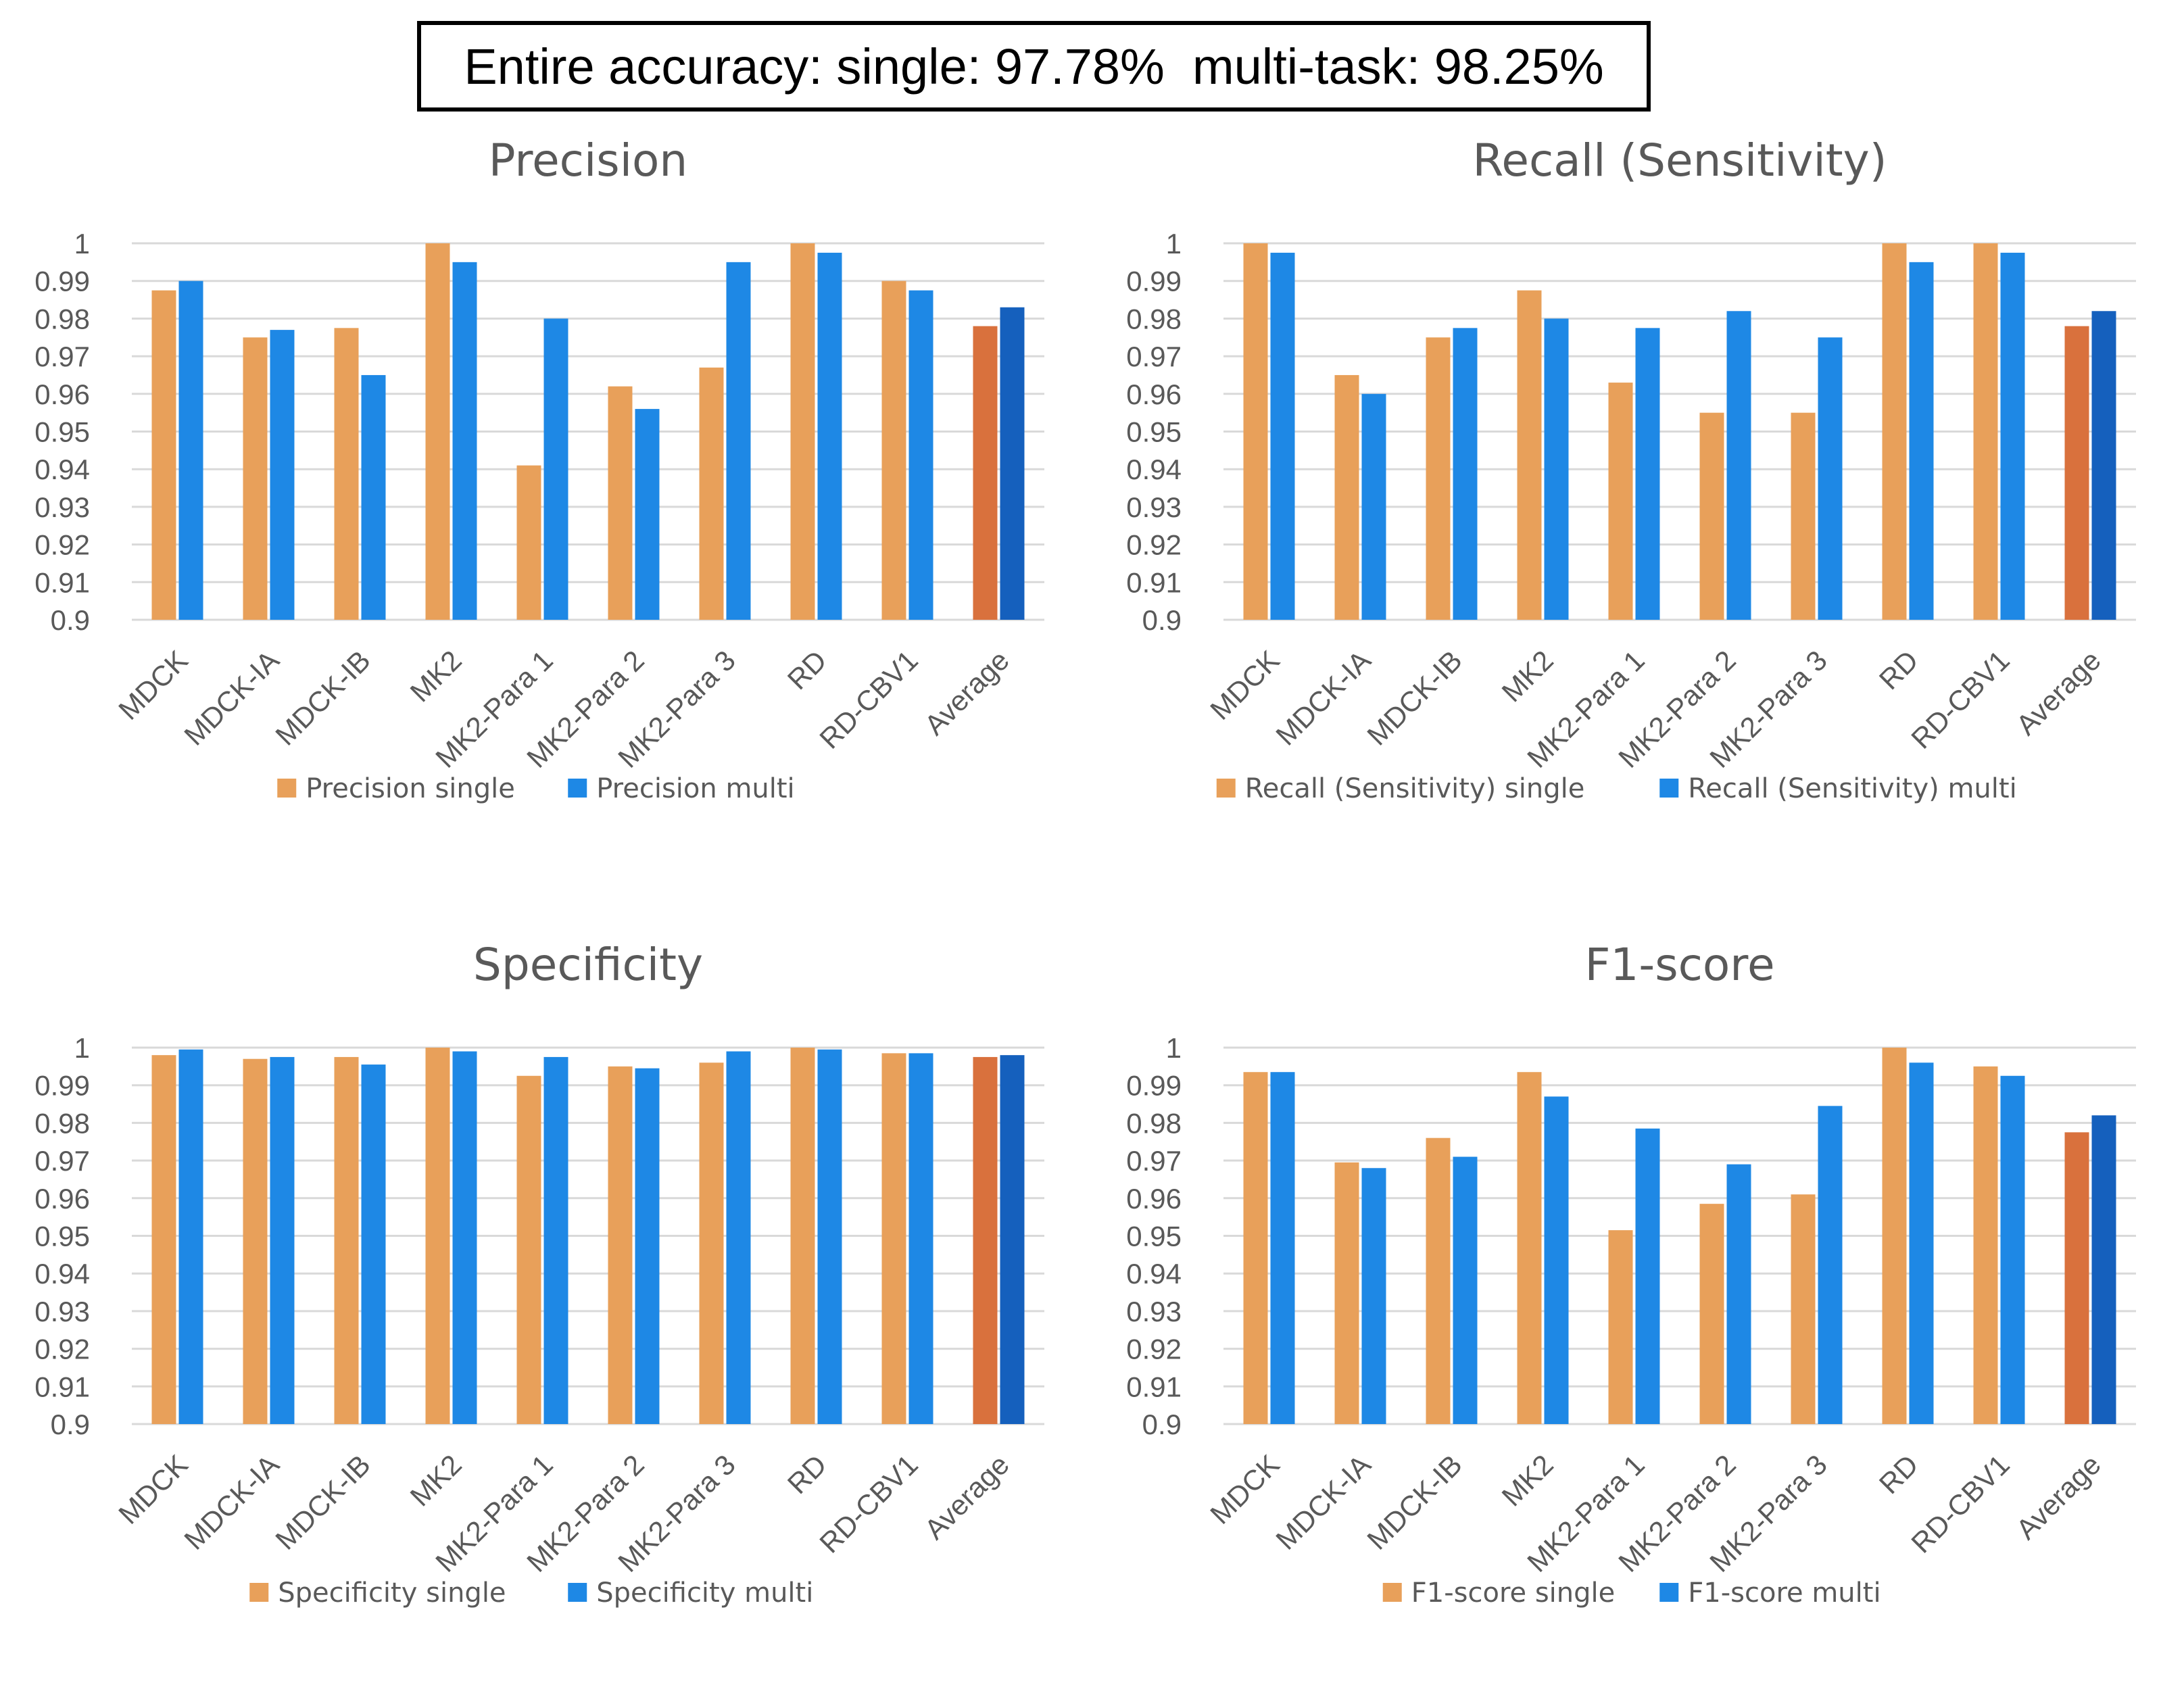 Image resolution: width=2184 pixels, height=1689 pixels. Describe the element at coordinates (2103, 1269) in the screenshot. I see `bar-multi-average` at that location.